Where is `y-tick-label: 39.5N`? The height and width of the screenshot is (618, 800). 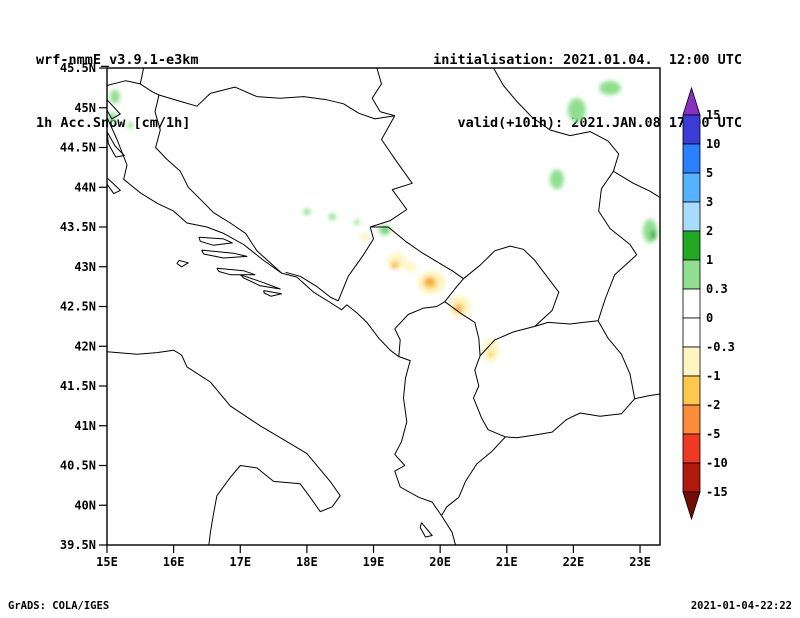 y-tick-label: 39.5N is located at coordinates (78, 545).